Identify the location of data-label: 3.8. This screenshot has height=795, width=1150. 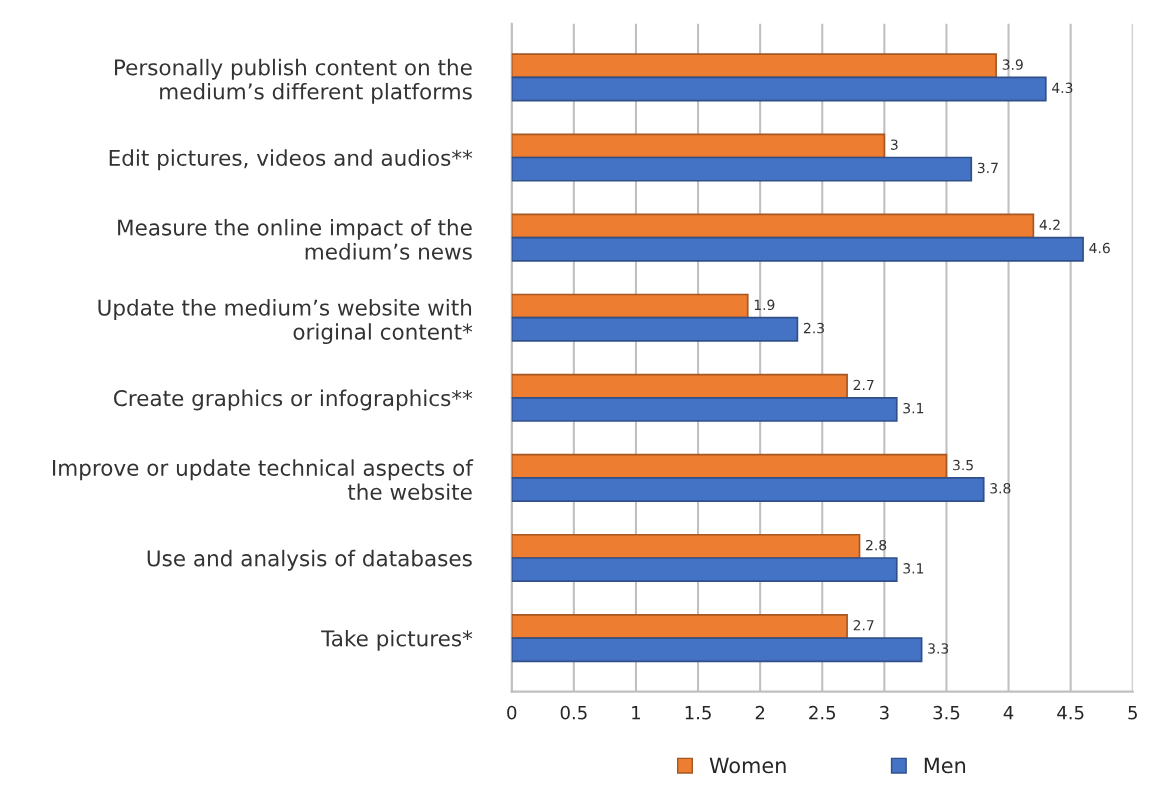
(1000, 488).